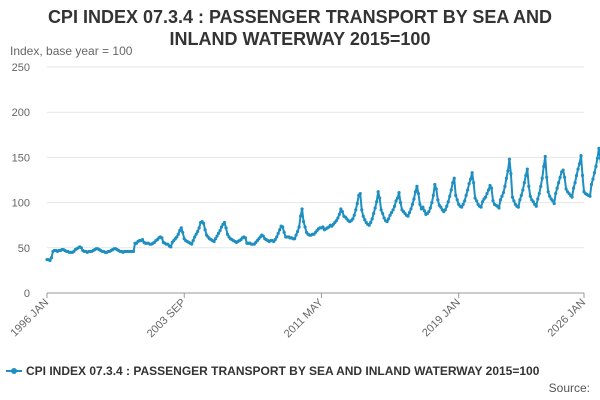 The image size is (600, 400). What do you see at coordinates (14, 371) in the screenshot?
I see `legend-series-marker` at bounding box center [14, 371].